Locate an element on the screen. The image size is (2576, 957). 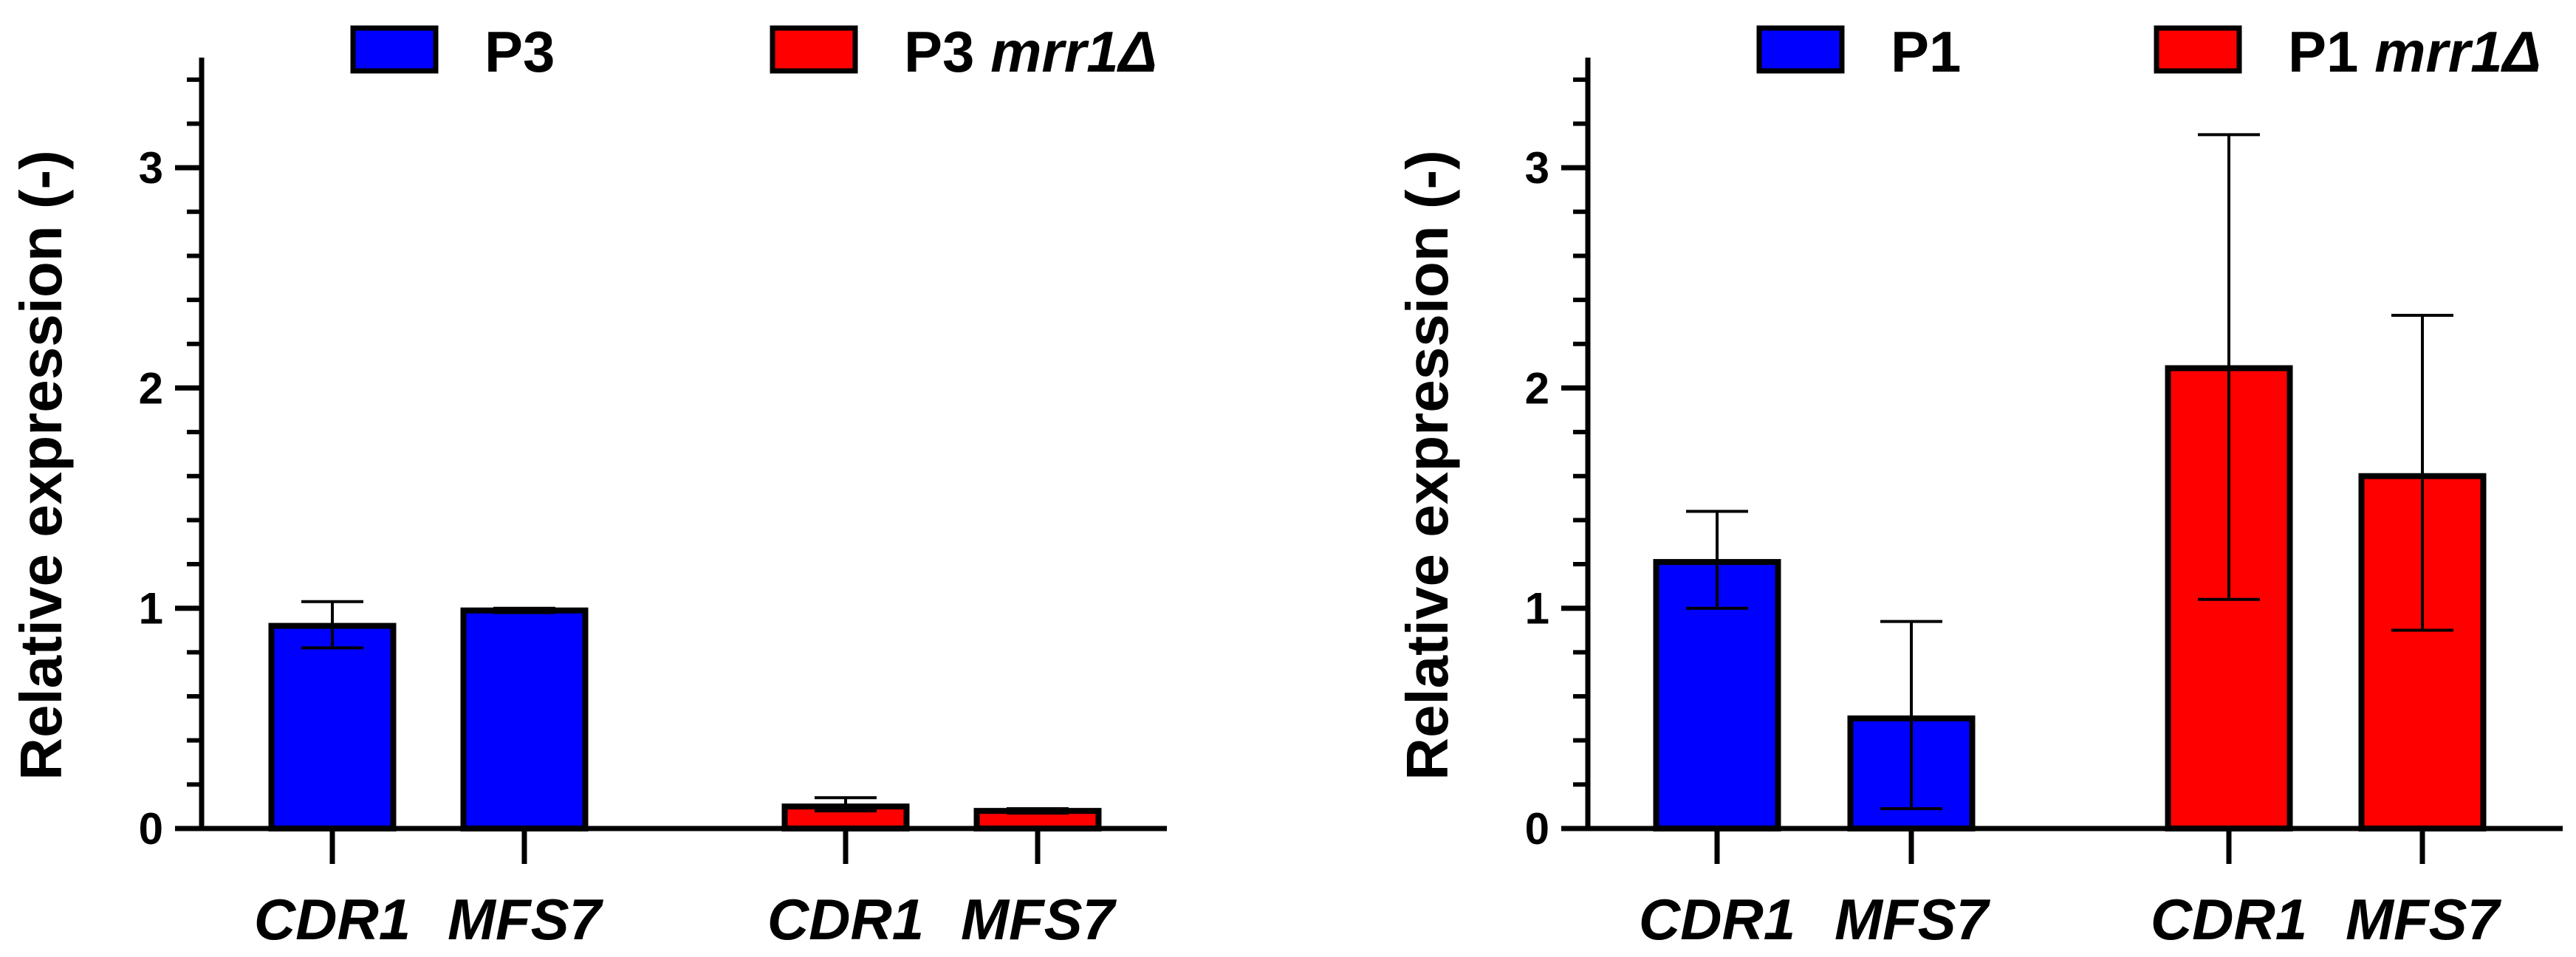
legend-label: P3 mrr1Δ is located at coordinates (1030, 51).